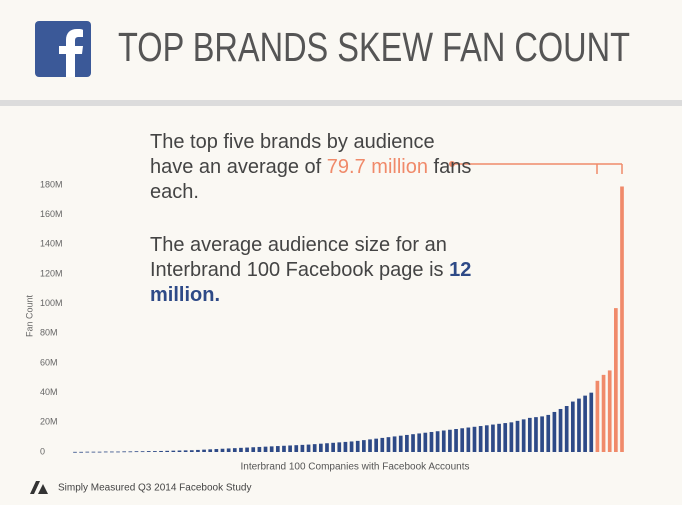 The image size is (682, 505). I want to click on y-tick-label: 40M, so click(49, 392).